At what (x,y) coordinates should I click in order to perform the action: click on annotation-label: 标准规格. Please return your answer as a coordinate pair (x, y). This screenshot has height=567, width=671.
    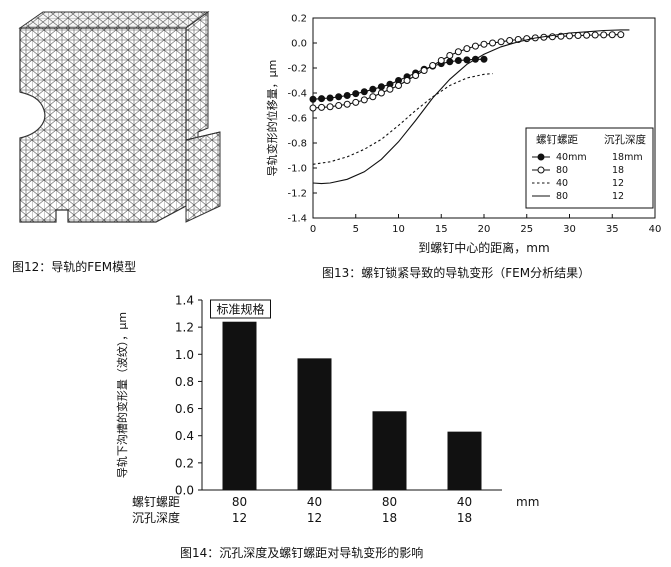
    Looking at the image, I should click on (240, 309).